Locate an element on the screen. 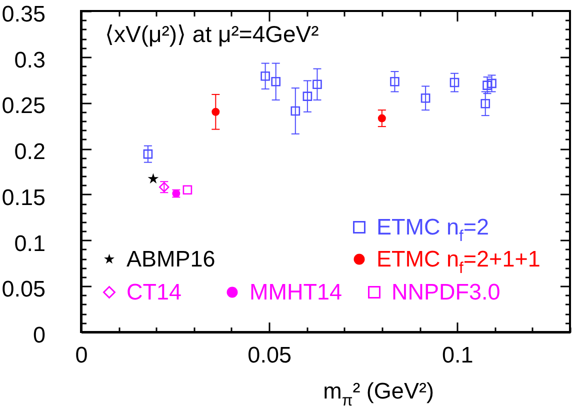 This screenshot has width=572, height=407. legend-label: MMHT14 is located at coordinates (296, 291).